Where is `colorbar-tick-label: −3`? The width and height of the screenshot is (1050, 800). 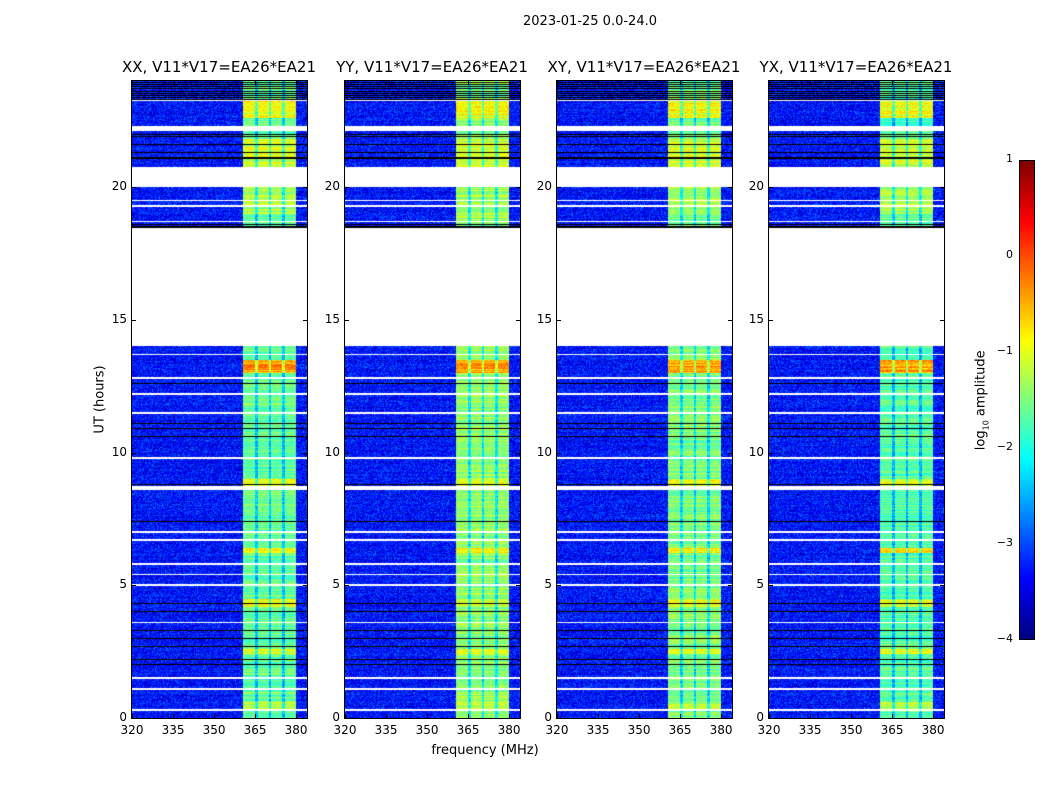
colorbar-tick-label: −3 is located at coordinates (1004, 542).